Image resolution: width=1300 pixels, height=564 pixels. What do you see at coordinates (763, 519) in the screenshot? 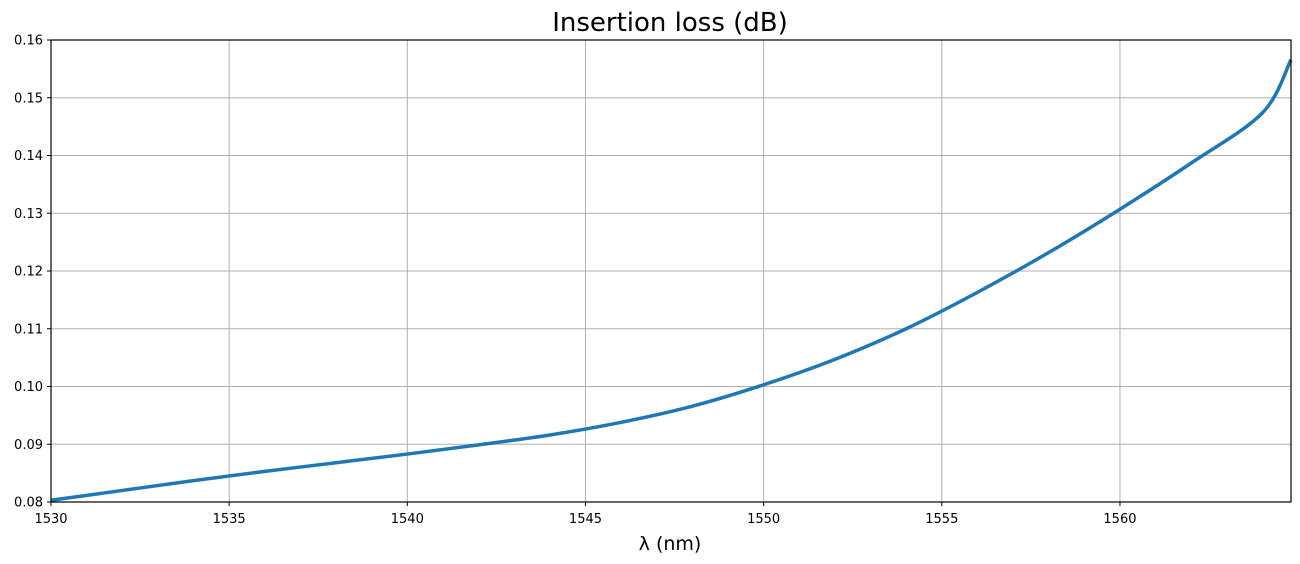
I see `x-tick-label: 1550` at bounding box center [763, 519].